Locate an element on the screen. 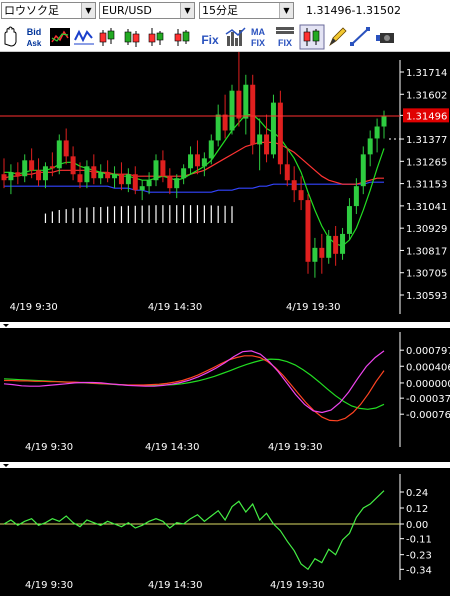 The height and width of the screenshot is (596, 450). top-toolbar: ロウソク足 ▼ EUR/USD ▼ 15分足 ▼ 1.31496-1.31502 is located at coordinates (225, 11).